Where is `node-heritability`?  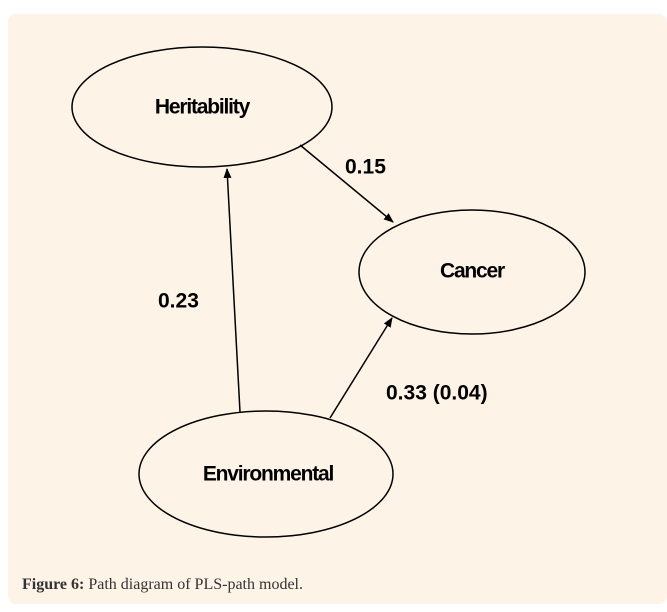 node-heritability is located at coordinates (202, 107).